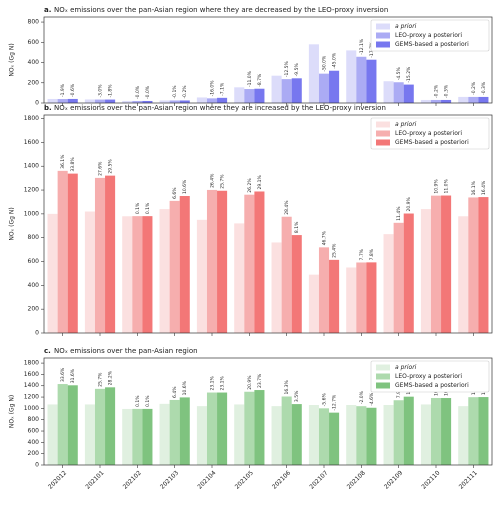 The image size is (500, 512). Describe the element at coordinates (287, 386) in the screenshot. I see `change-label: 16.3%` at that location.